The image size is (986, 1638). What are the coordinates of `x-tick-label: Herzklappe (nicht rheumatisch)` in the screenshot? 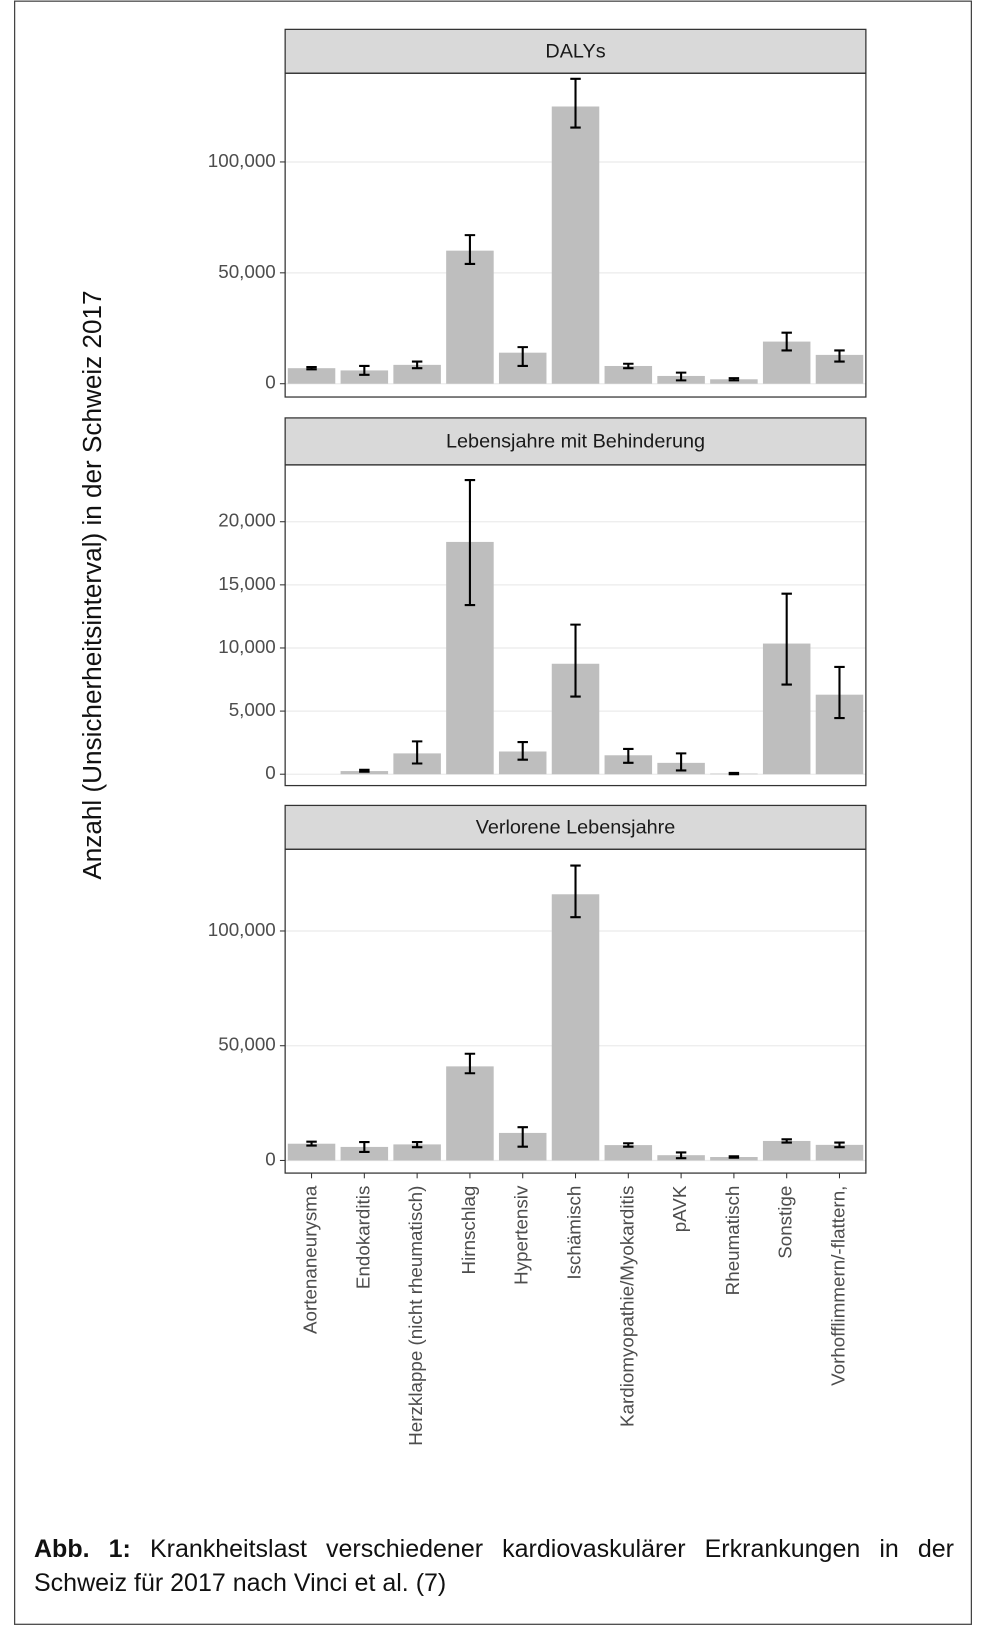 It's located at (415, 1316).